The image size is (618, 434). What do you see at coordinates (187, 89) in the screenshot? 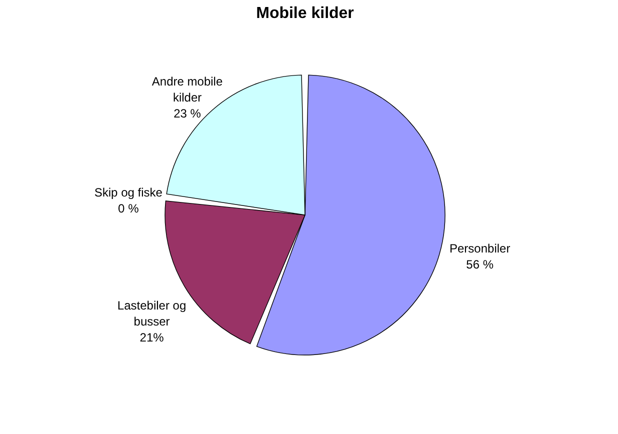
I see `slice-label: Andre mobile kilder` at bounding box center [187, 89].